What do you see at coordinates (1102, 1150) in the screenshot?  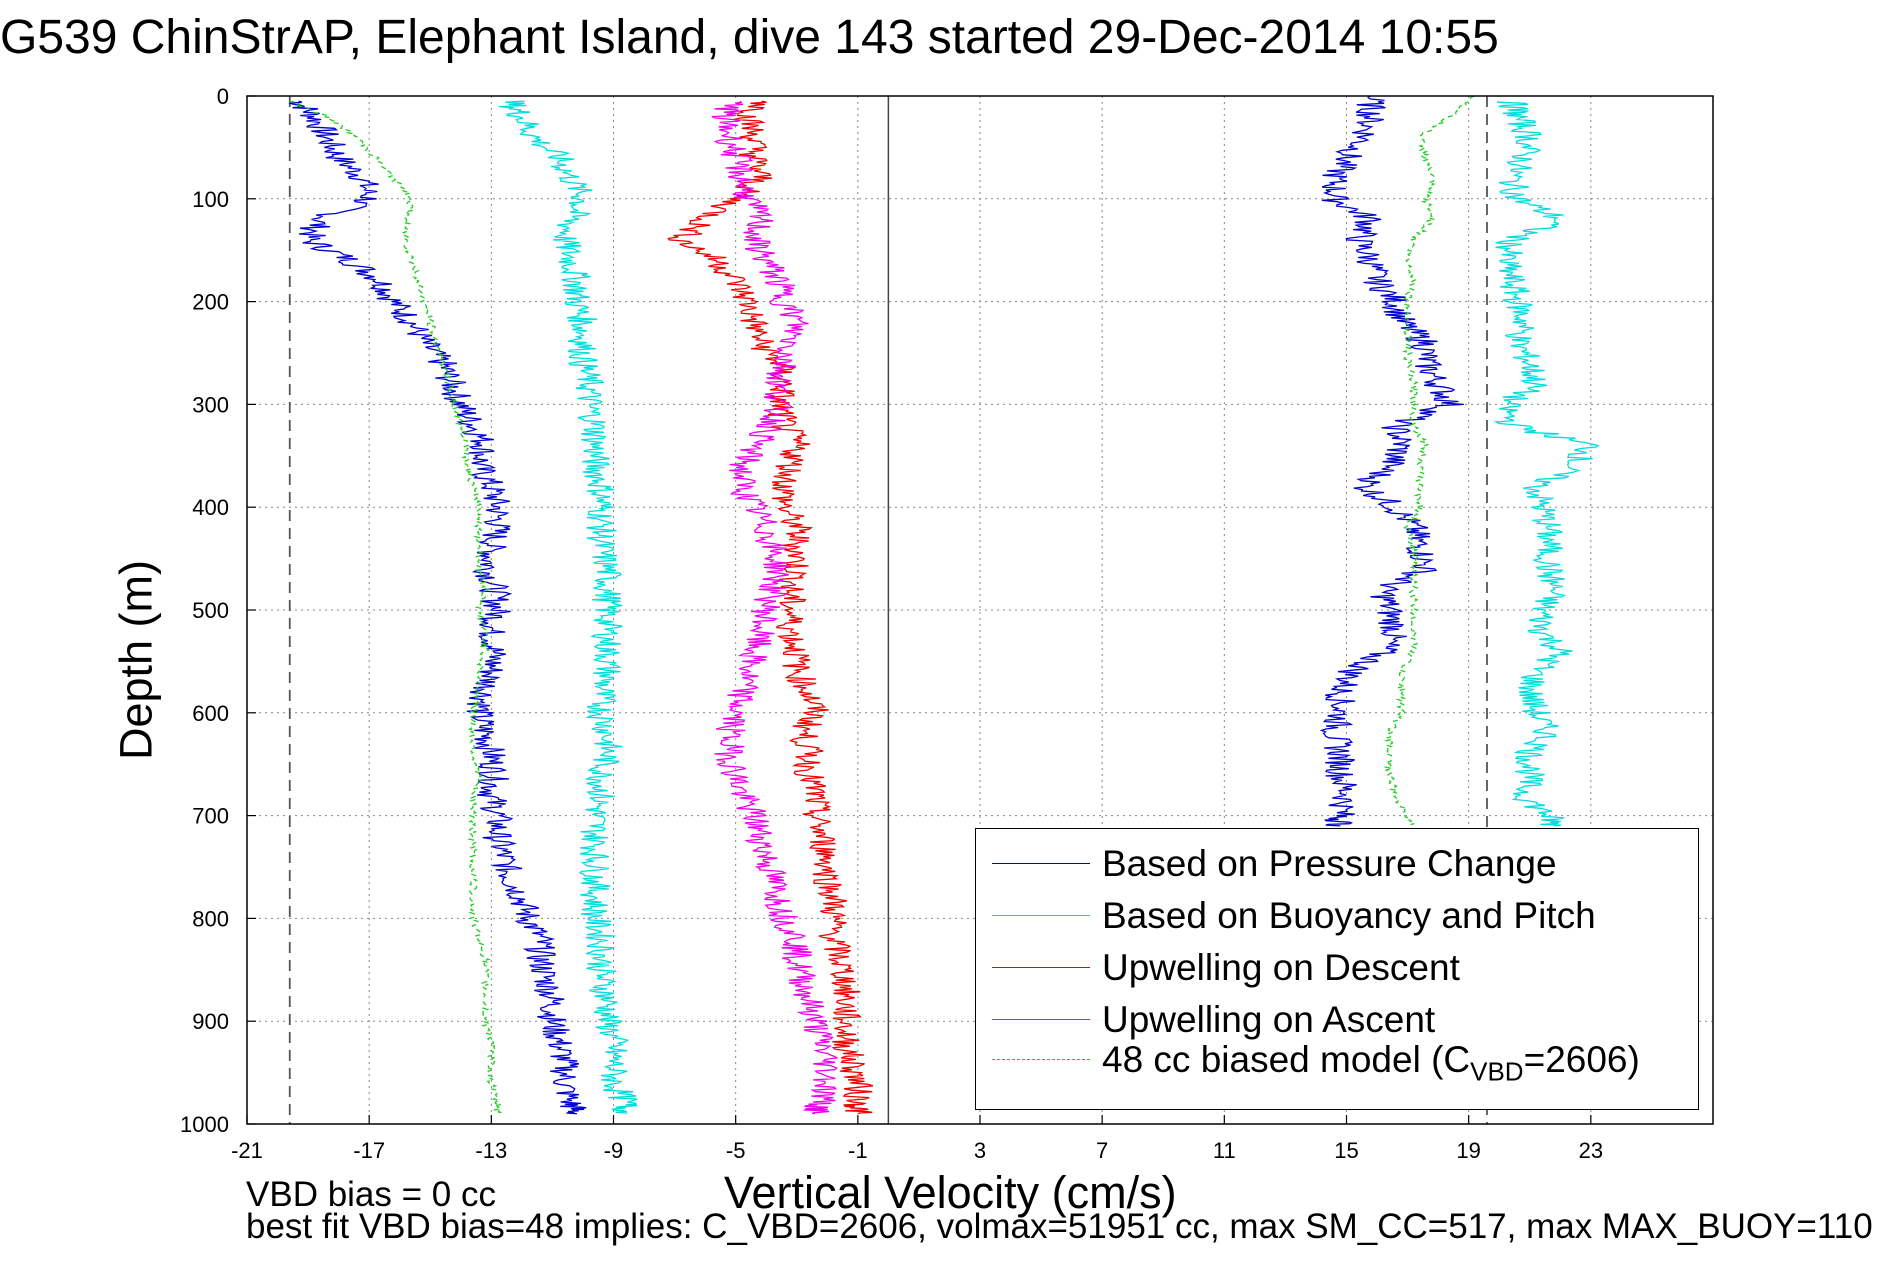 I see `x-tick-label: 7` at bounding box center [1102, 1150].